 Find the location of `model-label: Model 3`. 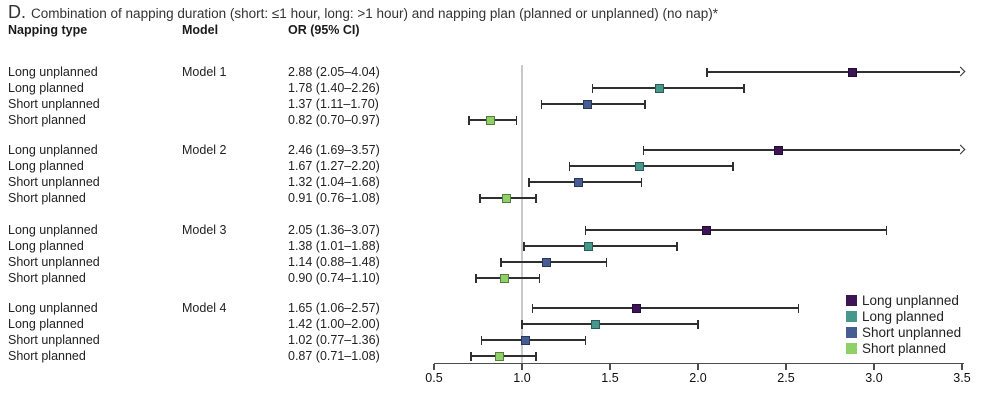

model-label: Model 3 is located at coordinates (204, 230).